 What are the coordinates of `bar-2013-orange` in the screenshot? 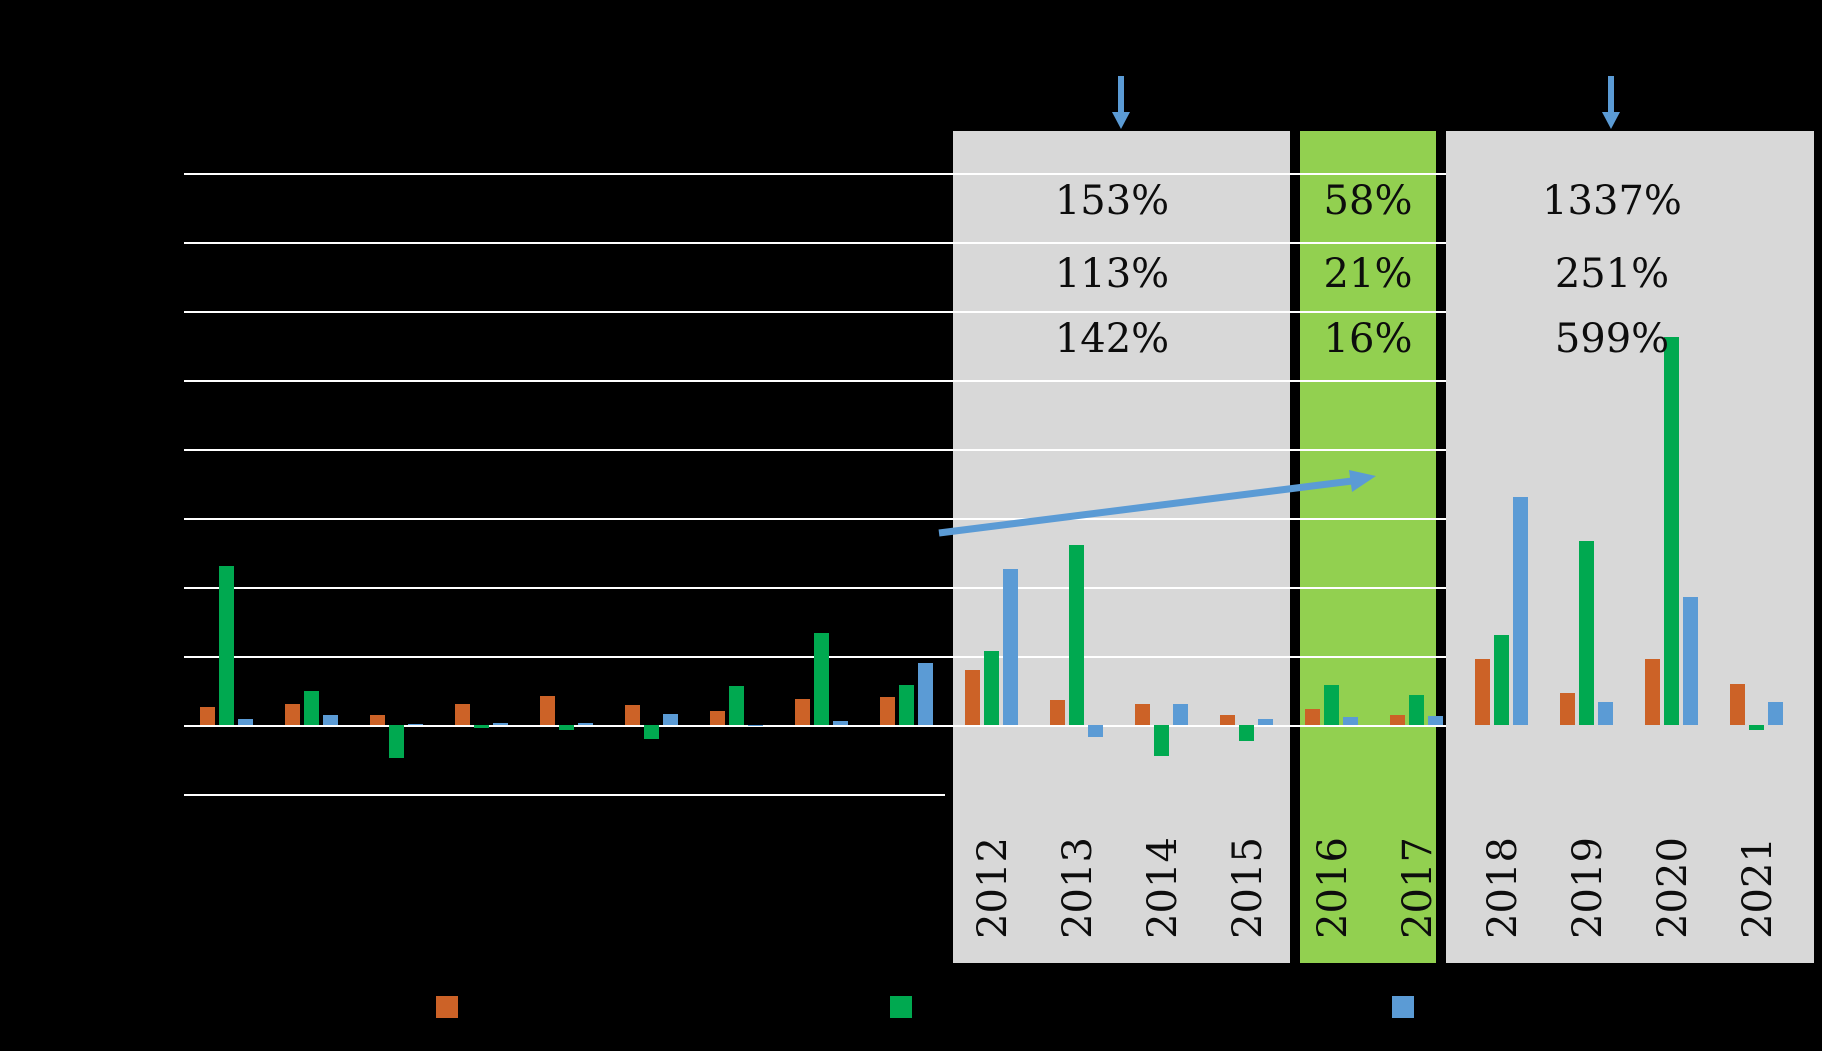 It's located at (1057, 712).